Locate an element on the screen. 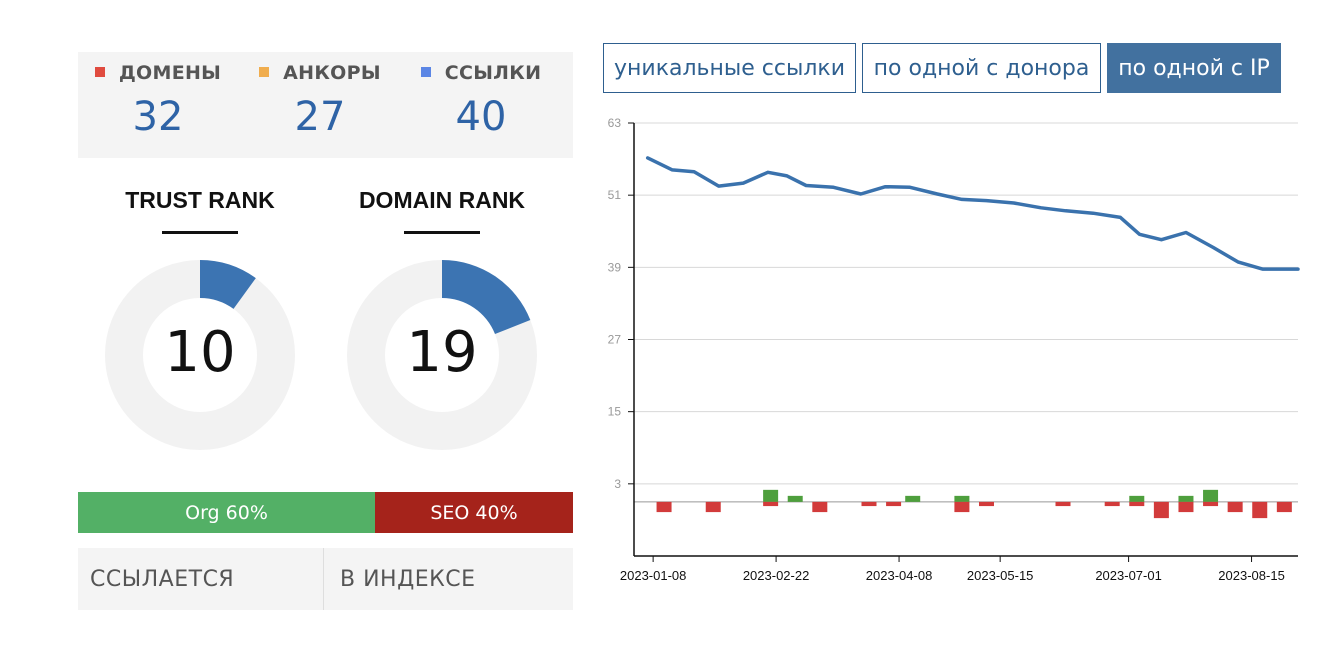  stat-domains: ДОМЕНЫ 32 is located at coordinates (158, 105).